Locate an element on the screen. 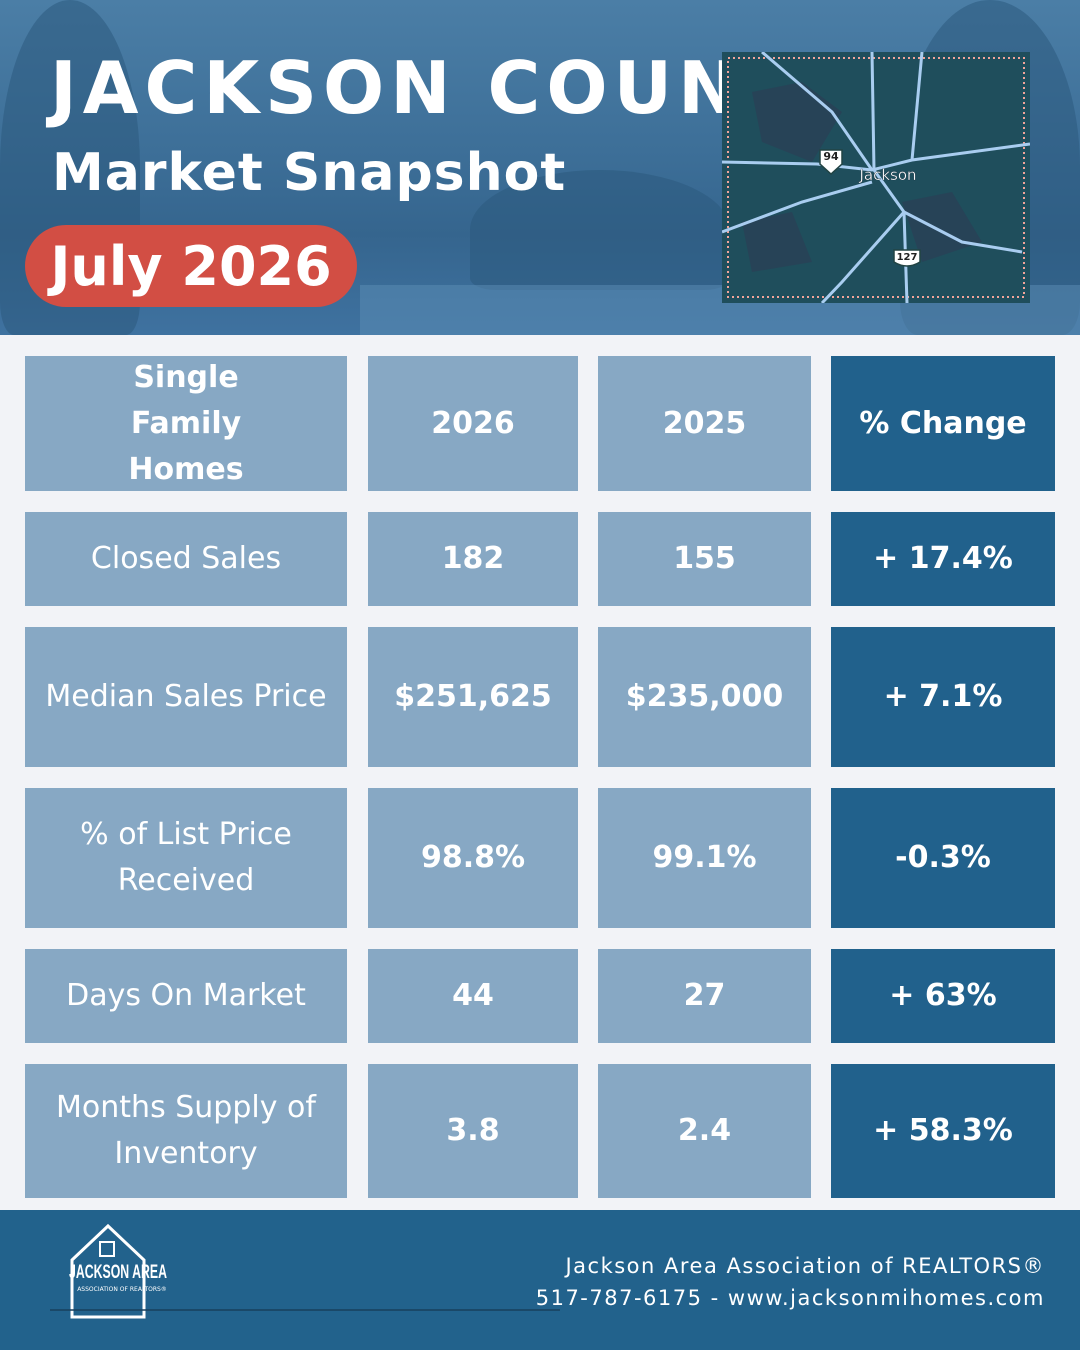 The height and width of the screenshot is (1350, 1080). date-badge: July 2026 is located at coordinates (191, 266).